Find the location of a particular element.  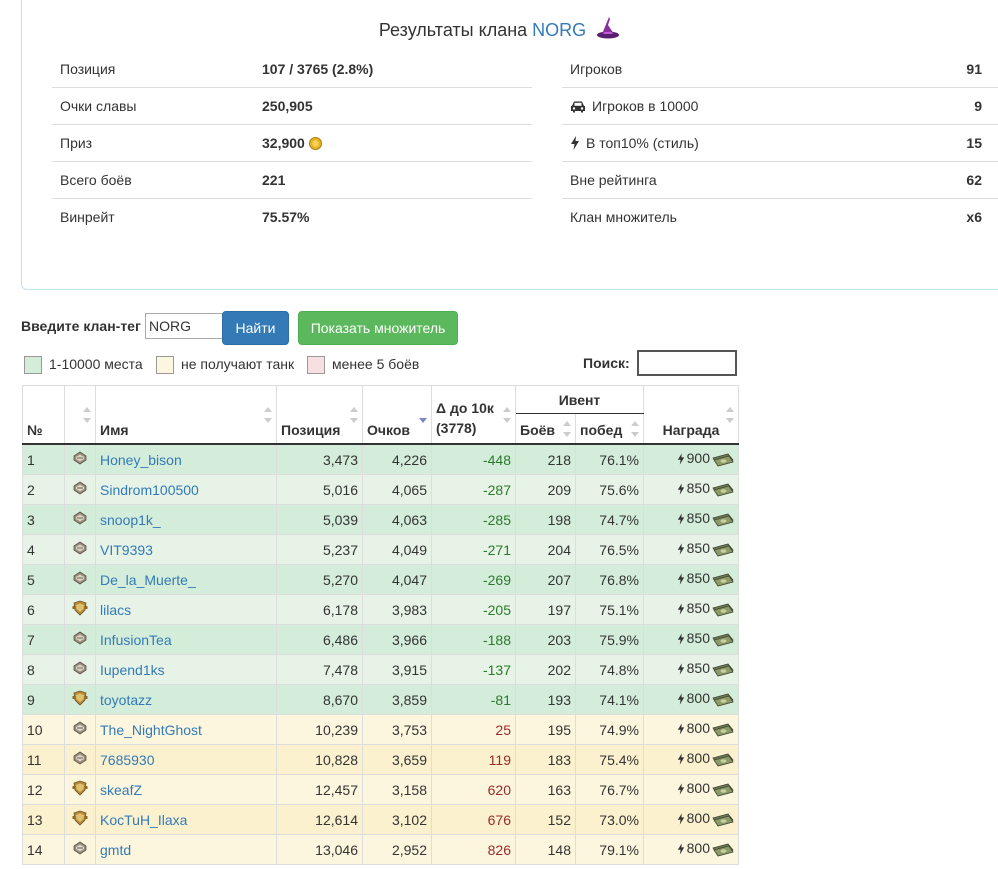

player-name-cell: 7685930 is located at coordinates (186, 759).